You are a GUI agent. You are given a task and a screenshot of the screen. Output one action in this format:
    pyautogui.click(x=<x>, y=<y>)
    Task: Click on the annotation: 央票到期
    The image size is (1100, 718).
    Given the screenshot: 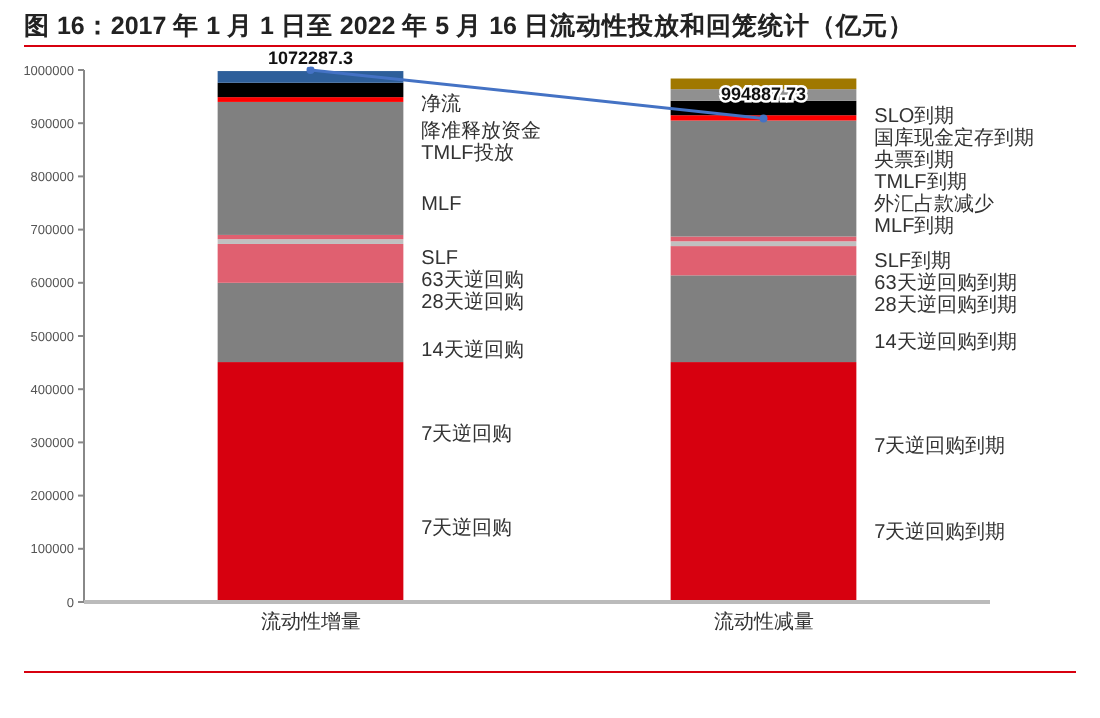 What is the action you would take?
    pyautogui.click(x=914, y=160)
    